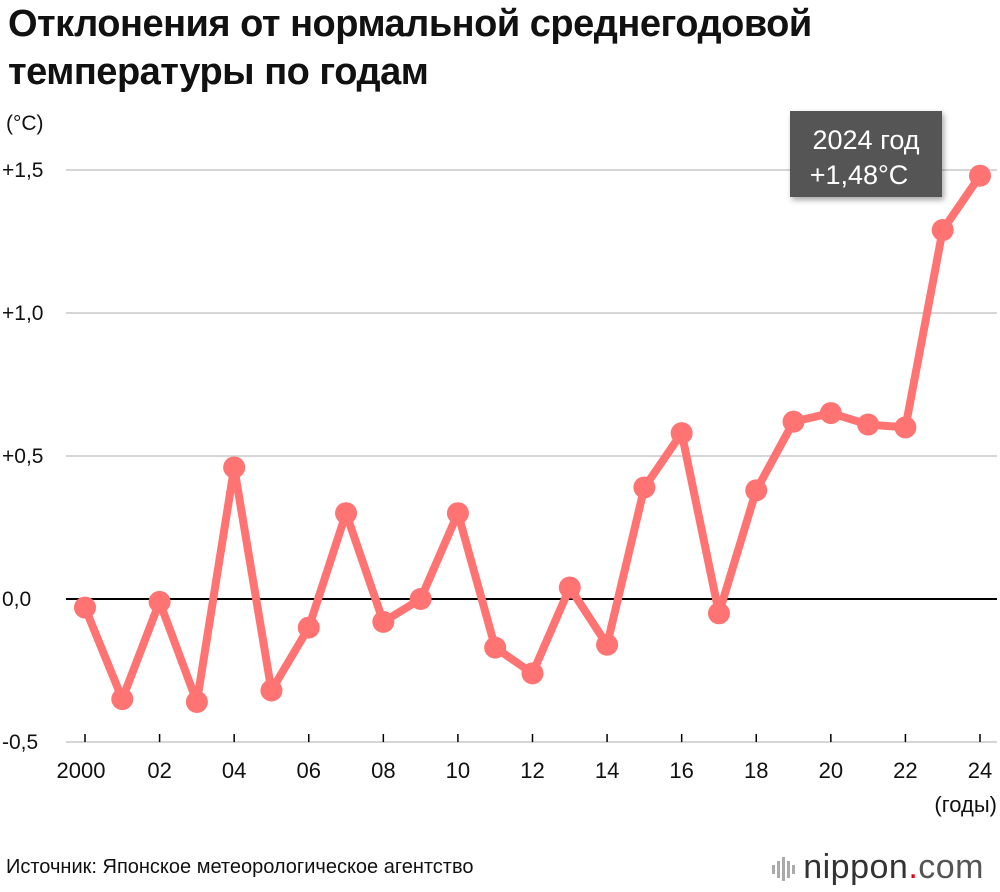 The height and width of the screenshot is (892, 1000). Describe the element at coordinates (532, 770) in the screenshot. I see `x-tick-label: 12` at that location.